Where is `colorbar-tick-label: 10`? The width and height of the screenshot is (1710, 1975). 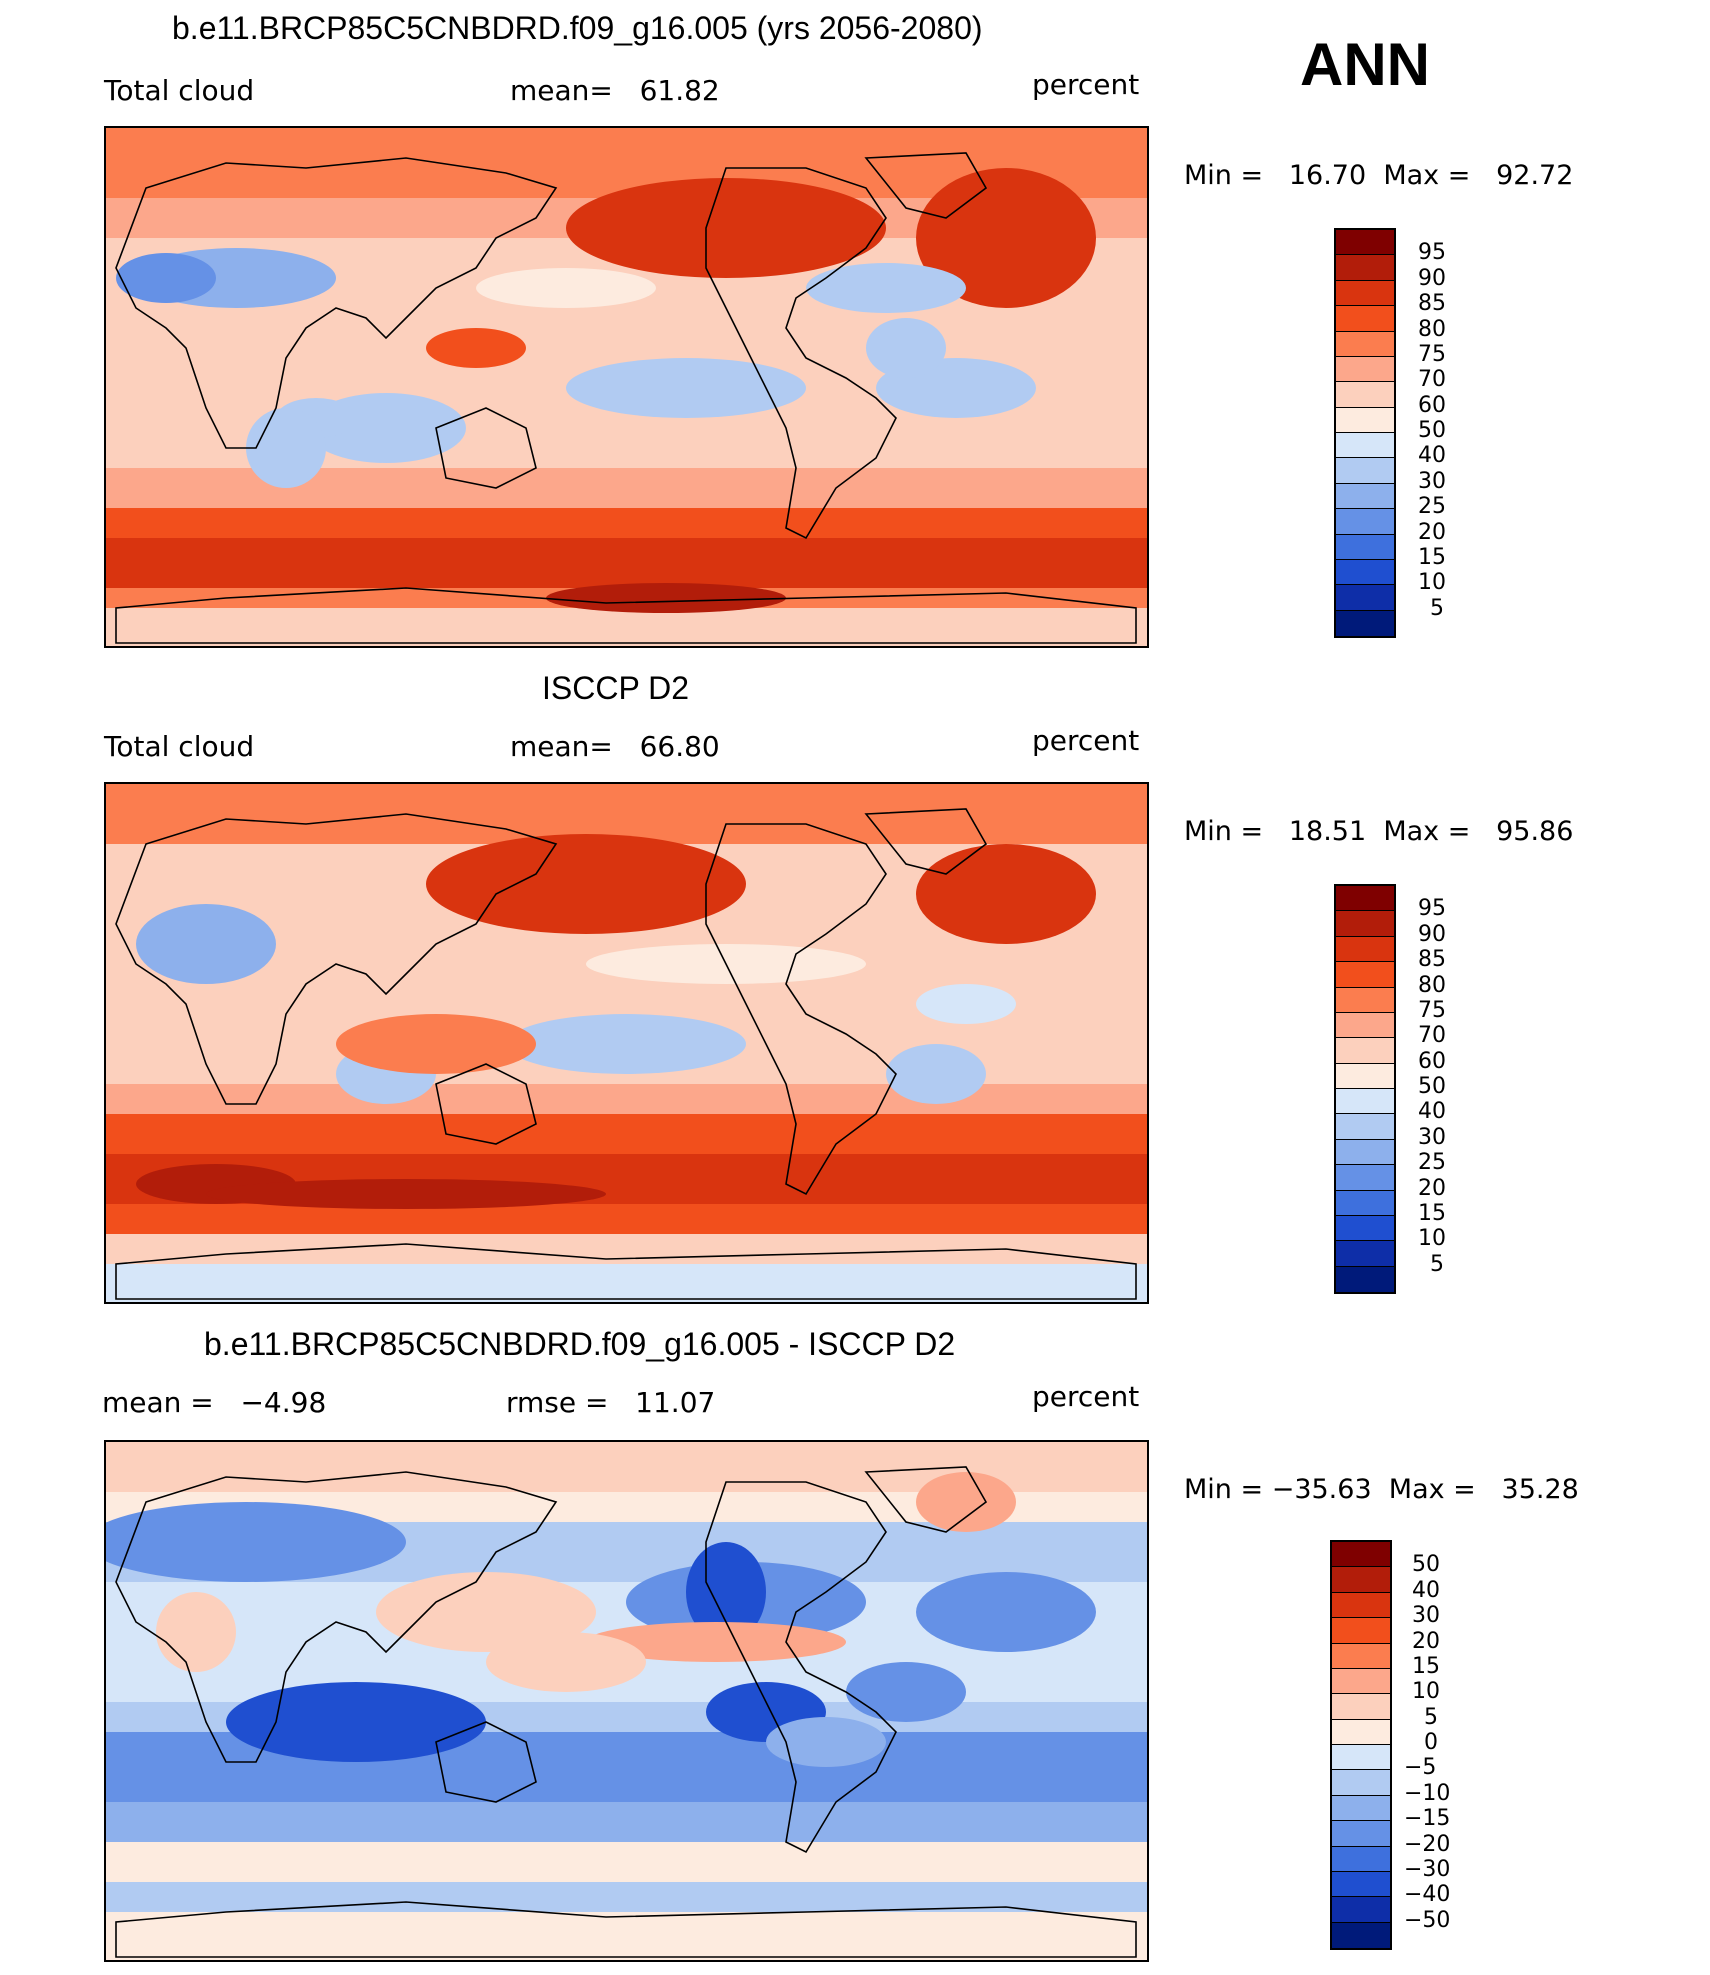 colorbar-tick-label: 10 is located at coordinates (1426, 1692).